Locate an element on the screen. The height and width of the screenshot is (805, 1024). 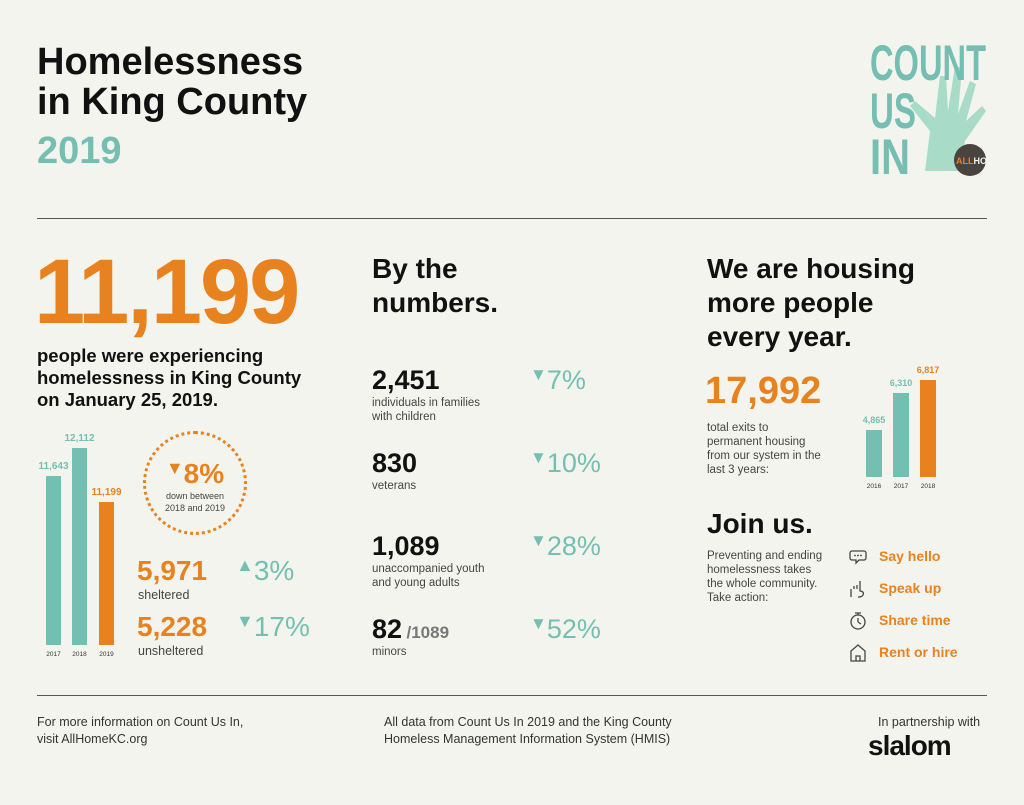
change-text: down between is located at coordinates (195, 496).